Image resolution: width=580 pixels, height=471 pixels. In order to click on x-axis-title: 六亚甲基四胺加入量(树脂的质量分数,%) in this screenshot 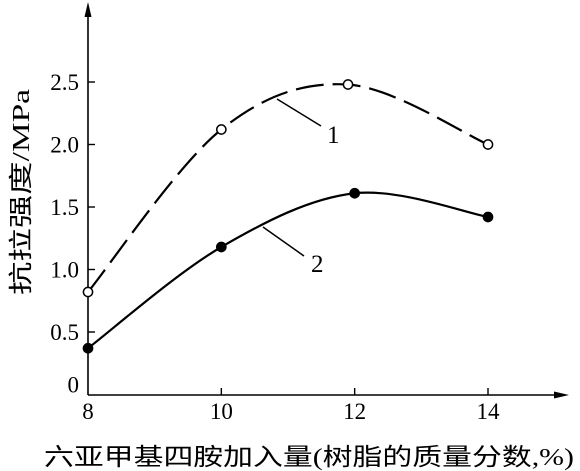, I will do `click(309, 457)`.